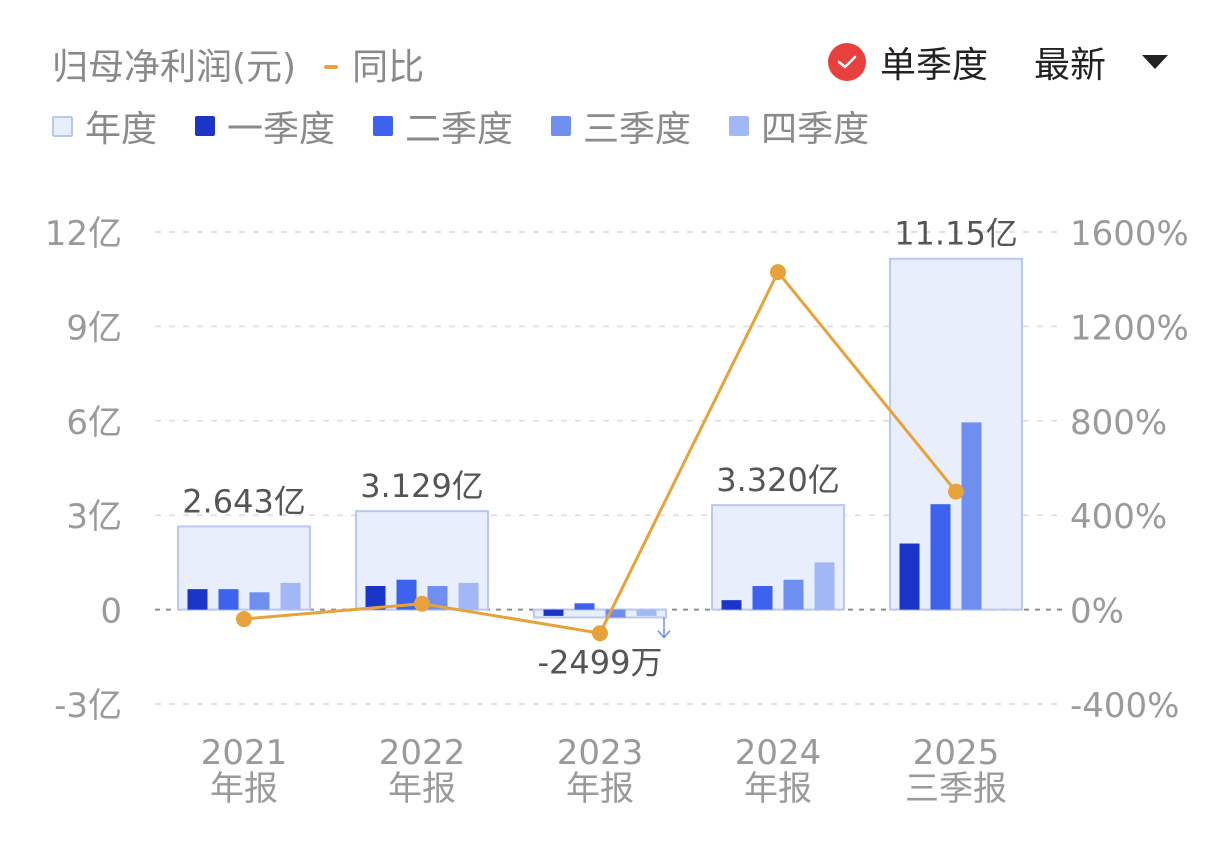  I want to click on y-right-tick-label: 1200%, so click(1129, 328).